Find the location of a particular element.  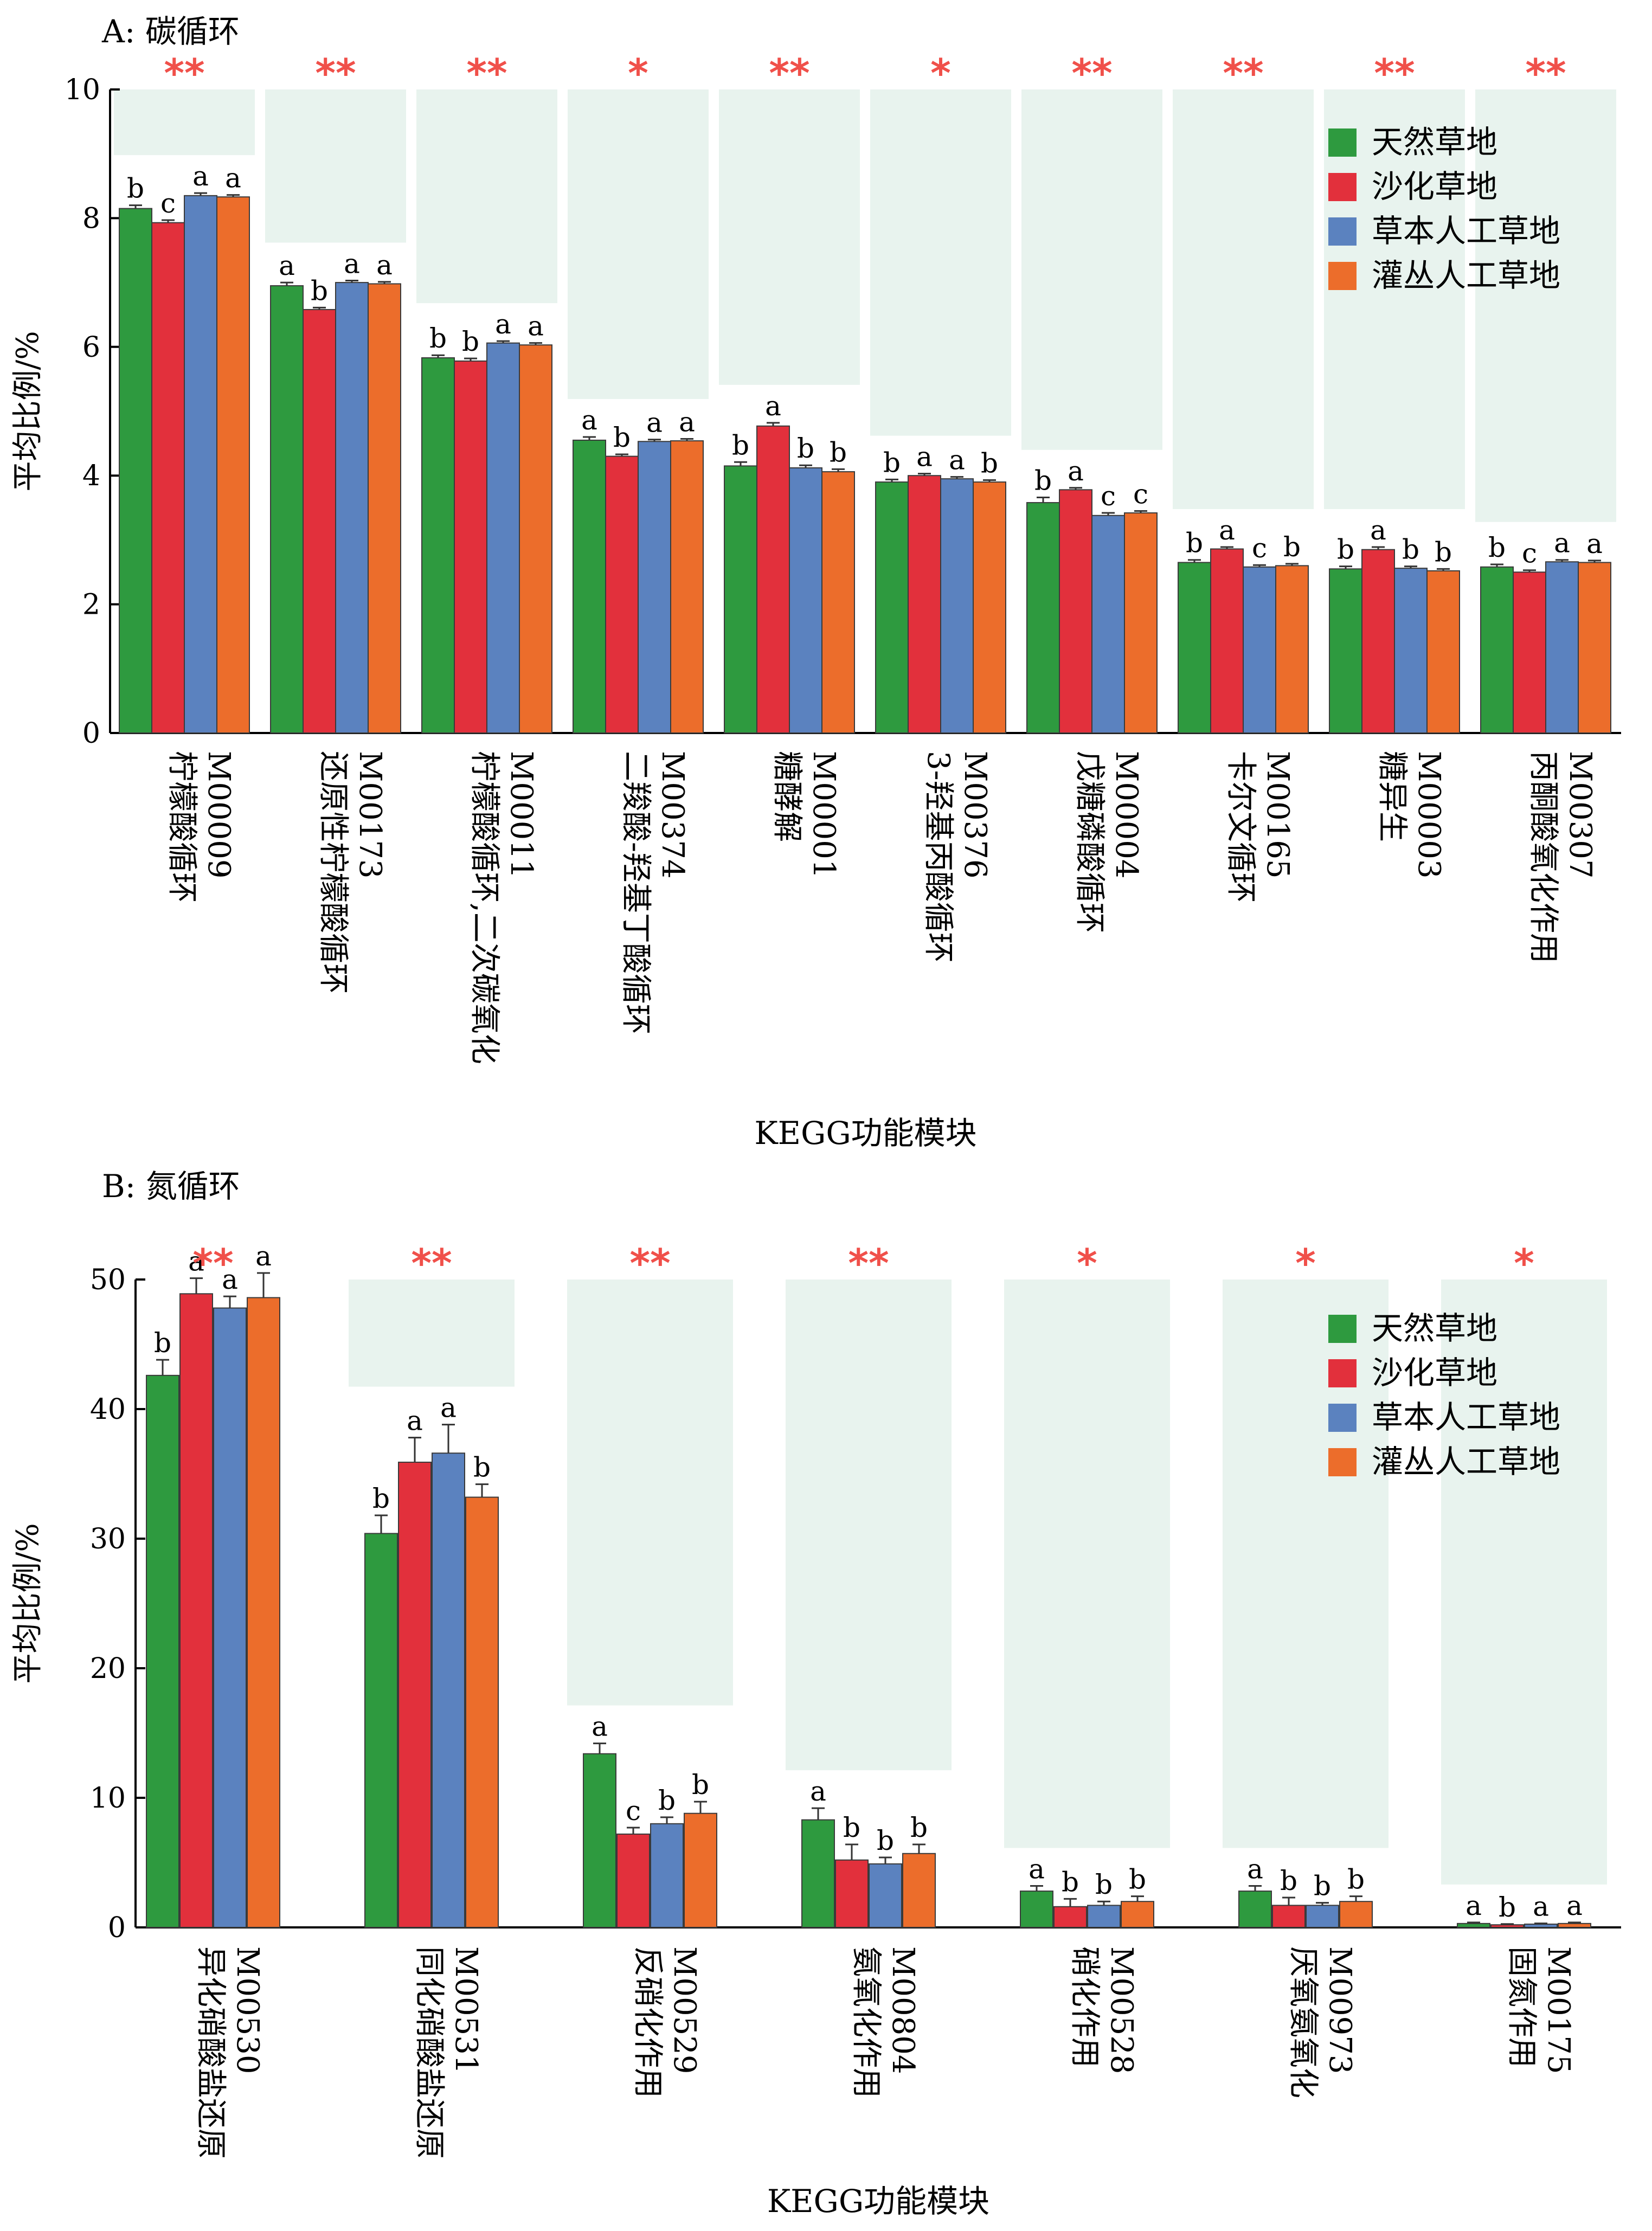

y-axis-title: 平均比例/% is located at coordinates (28, 1603).